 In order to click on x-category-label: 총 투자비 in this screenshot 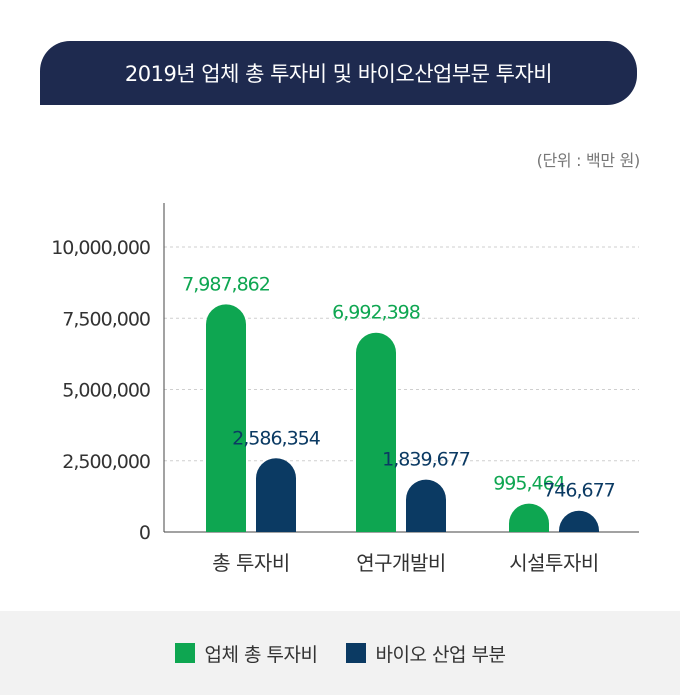, I will do `click(250, 563)`.